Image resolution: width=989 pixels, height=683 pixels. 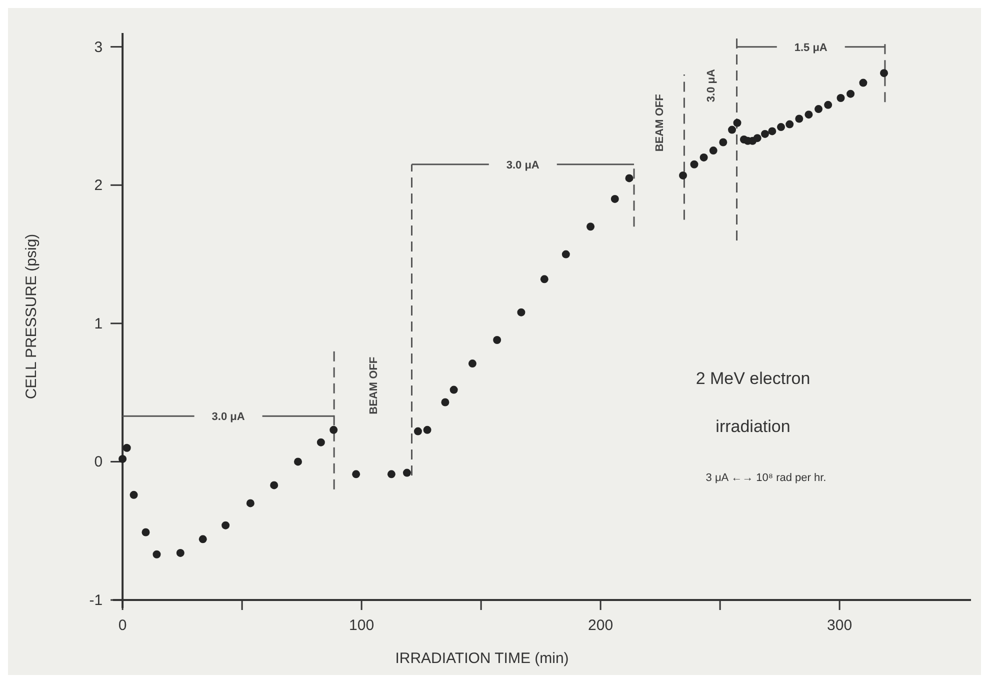 I want to click on annotation: 1.5 μA, so click(x=811, y=48).